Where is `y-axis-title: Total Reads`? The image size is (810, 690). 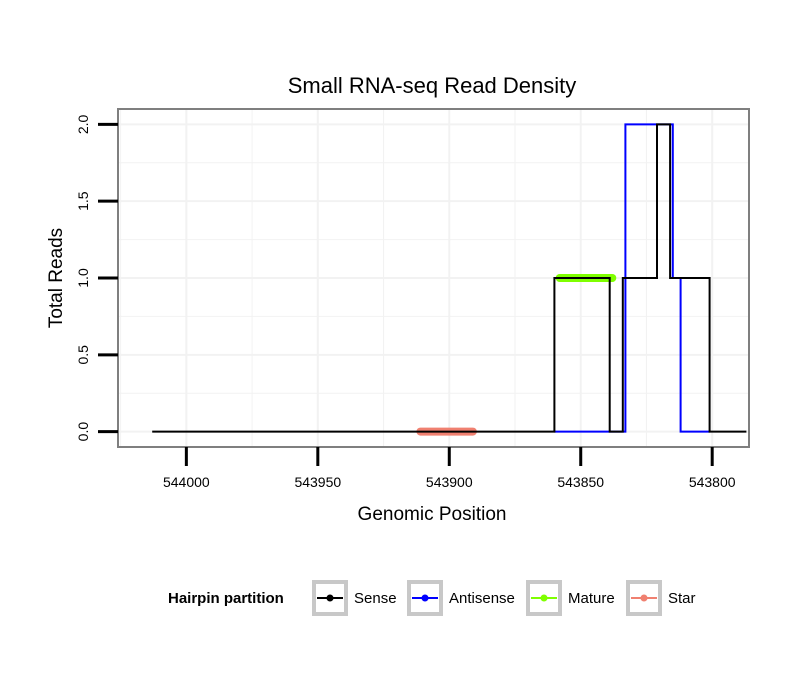 y-axis-title: Total Reads is located at coordinates (56, 278).